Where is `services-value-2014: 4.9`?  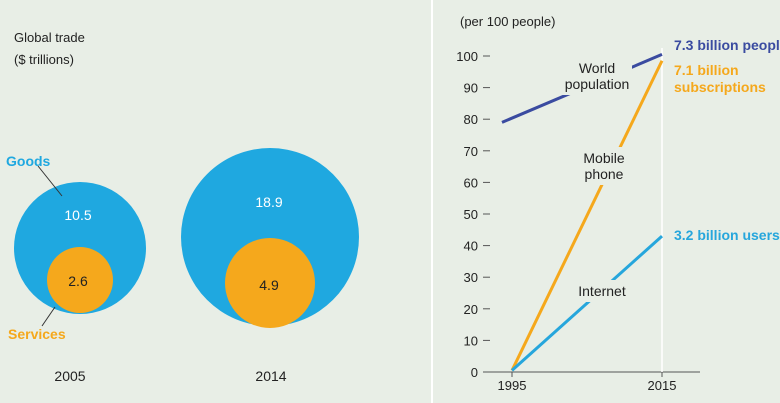 services-value-2014: 4.9 is located at coordinates (269, 285).